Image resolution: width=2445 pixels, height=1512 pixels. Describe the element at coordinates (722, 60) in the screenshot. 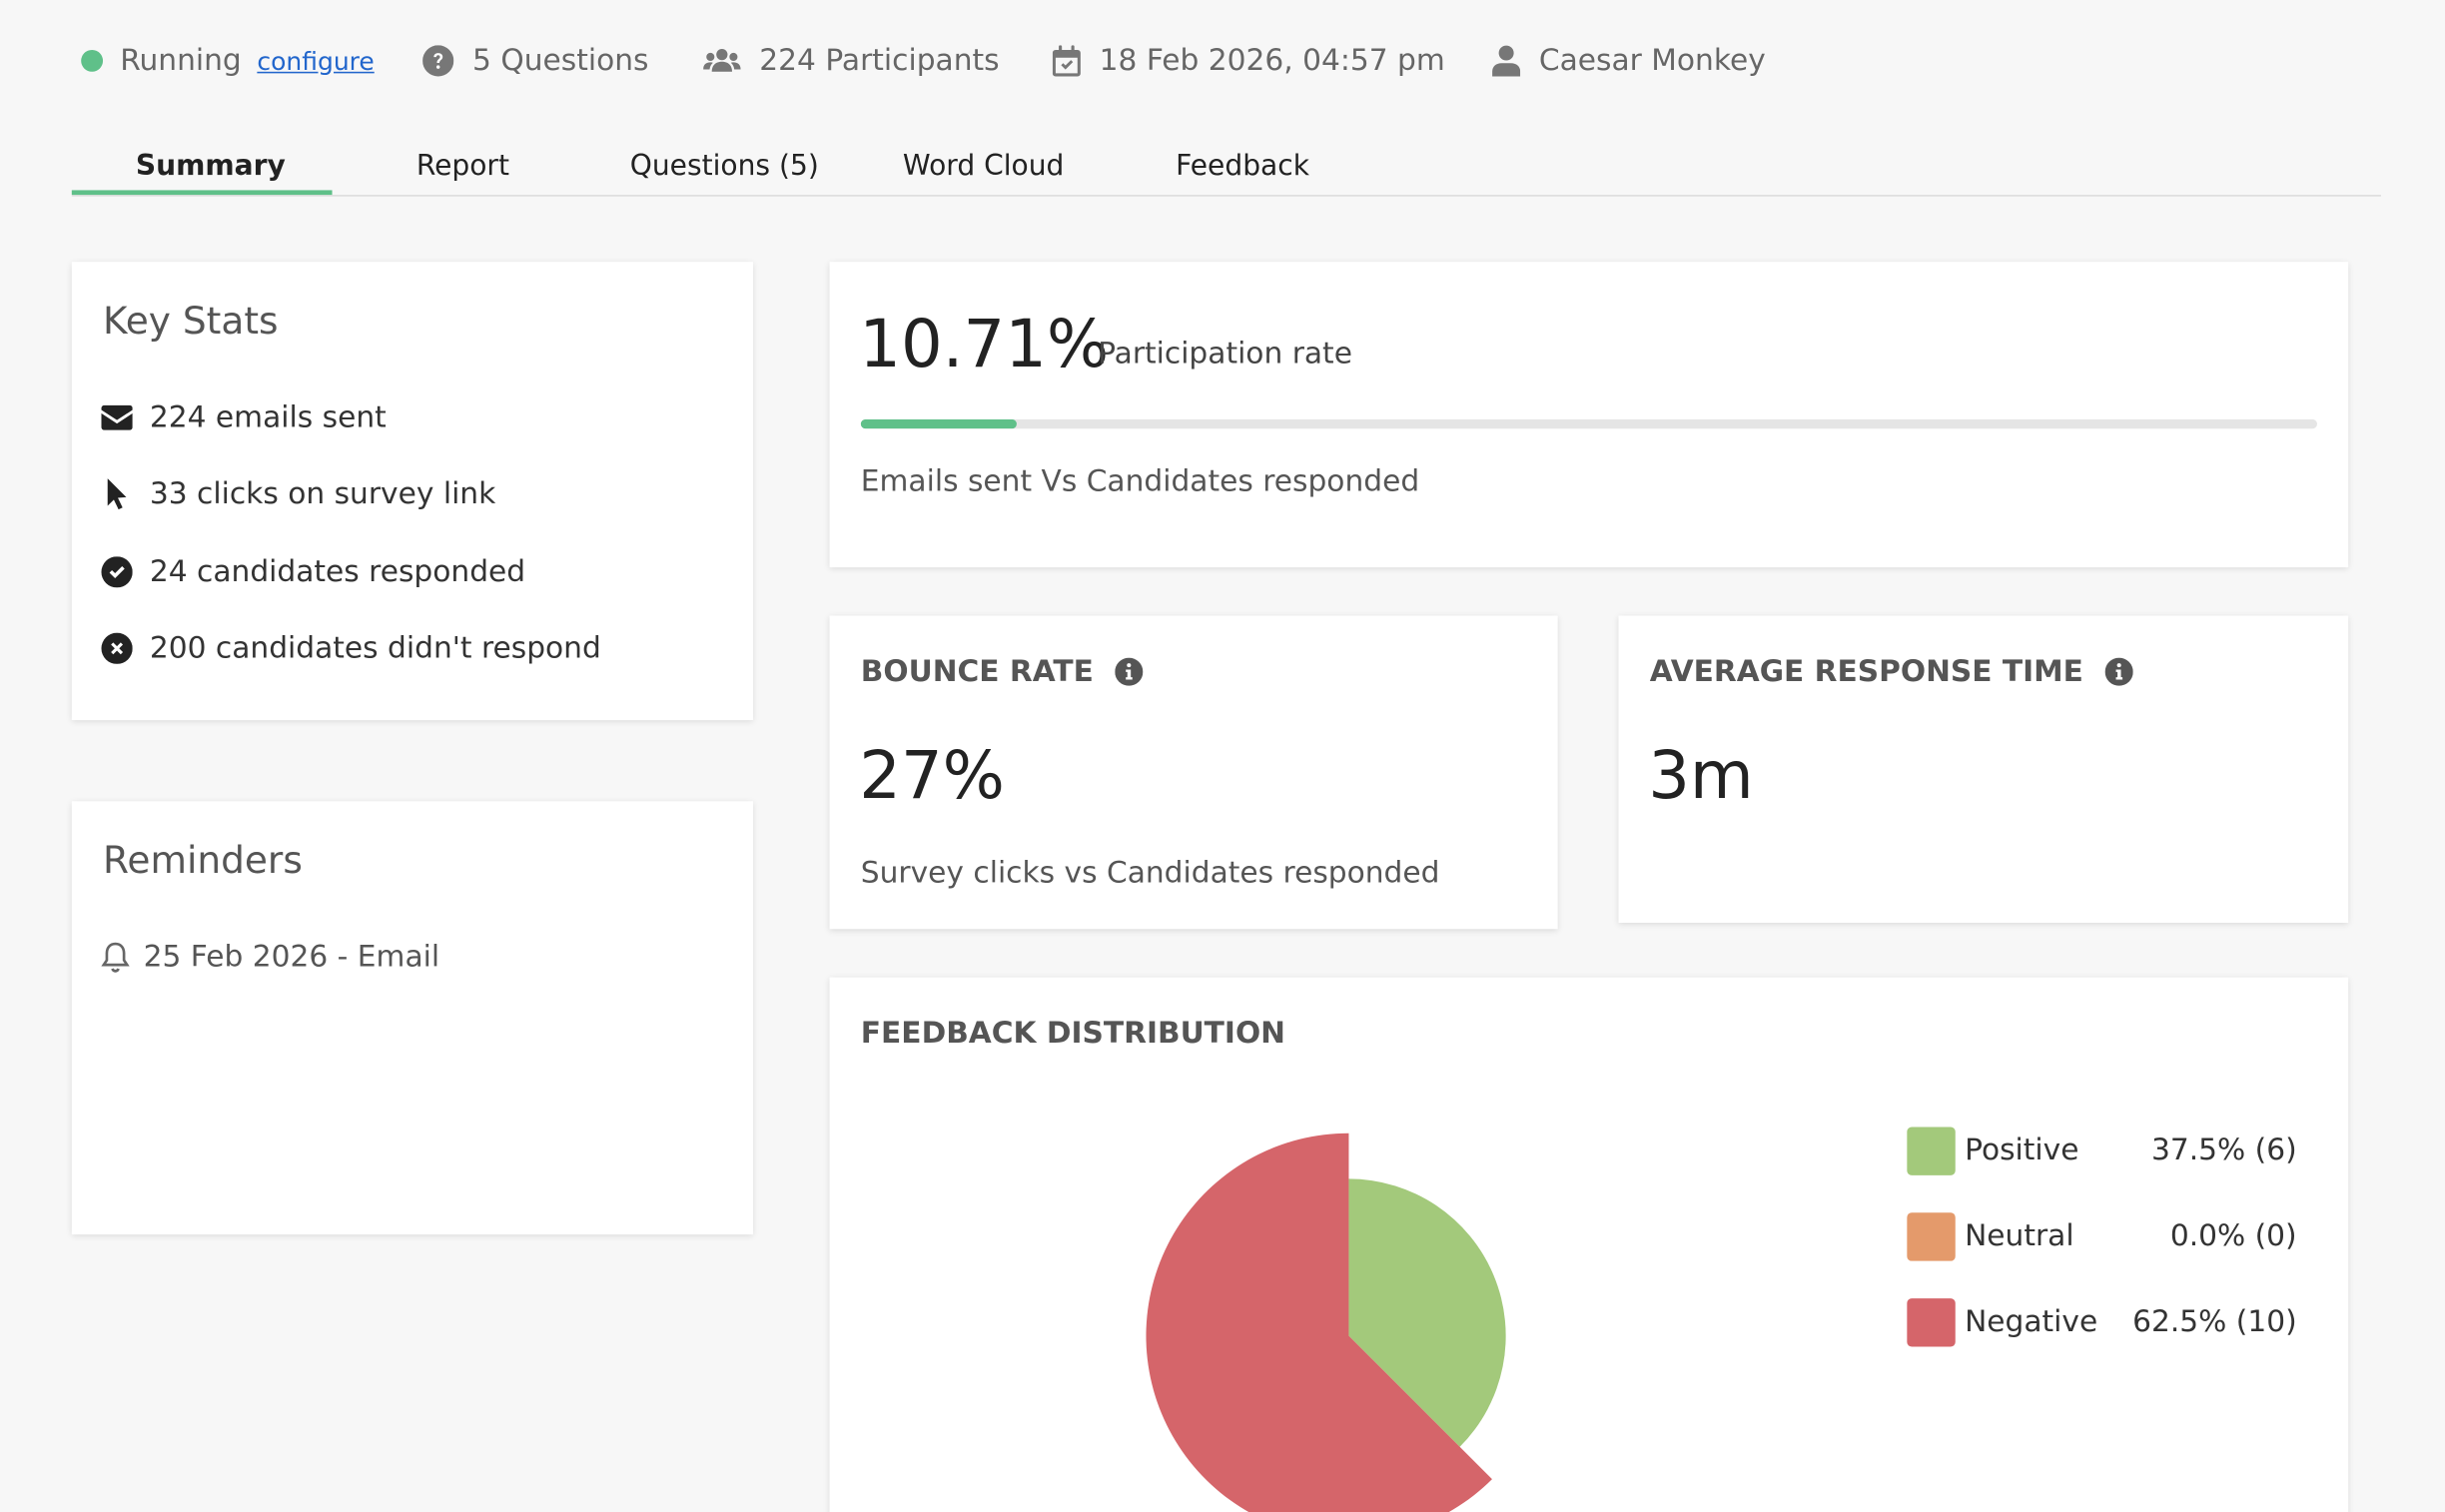

I see `users-icon` at that location.